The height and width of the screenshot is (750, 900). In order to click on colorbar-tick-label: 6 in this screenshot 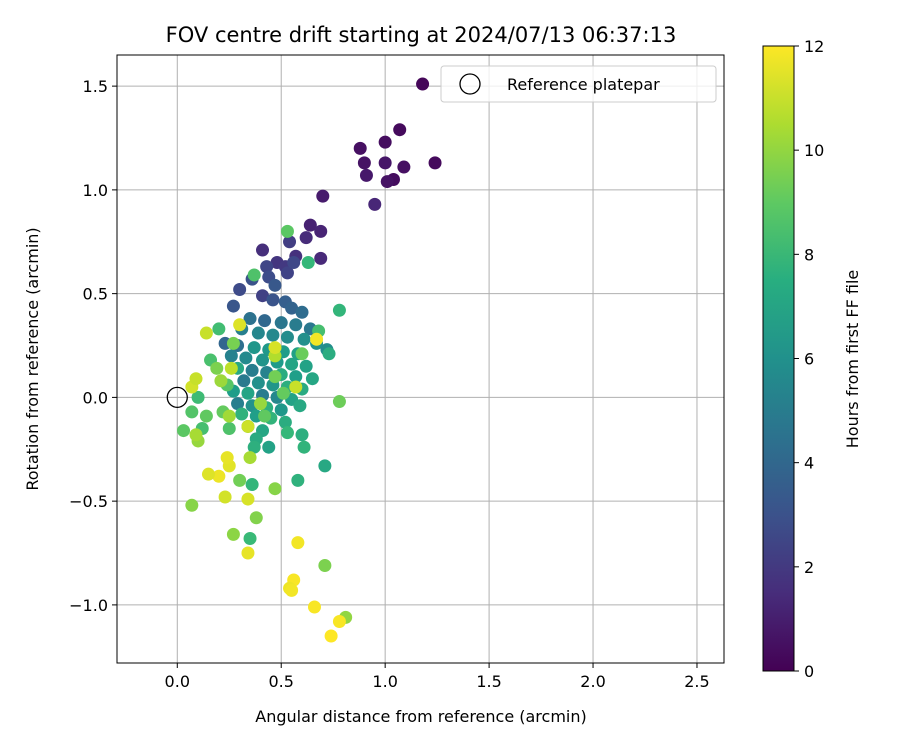, I will do `click(809, 359)`.